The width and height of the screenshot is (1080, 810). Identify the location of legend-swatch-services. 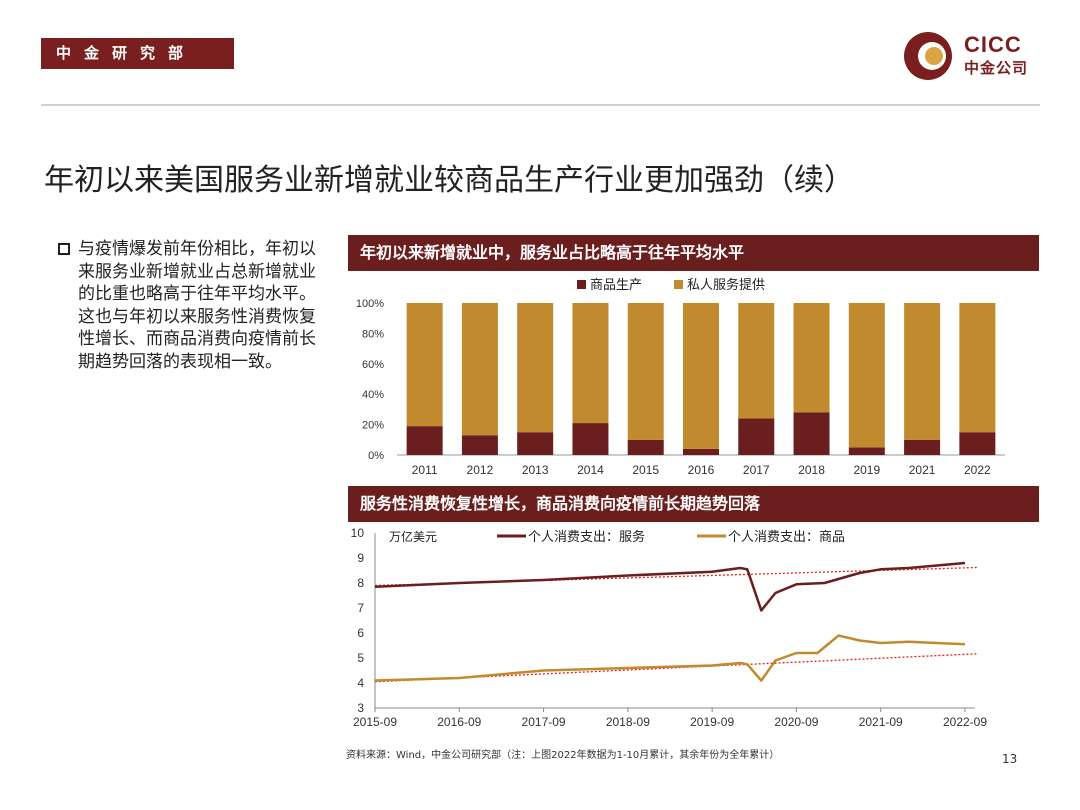
(678, 284).